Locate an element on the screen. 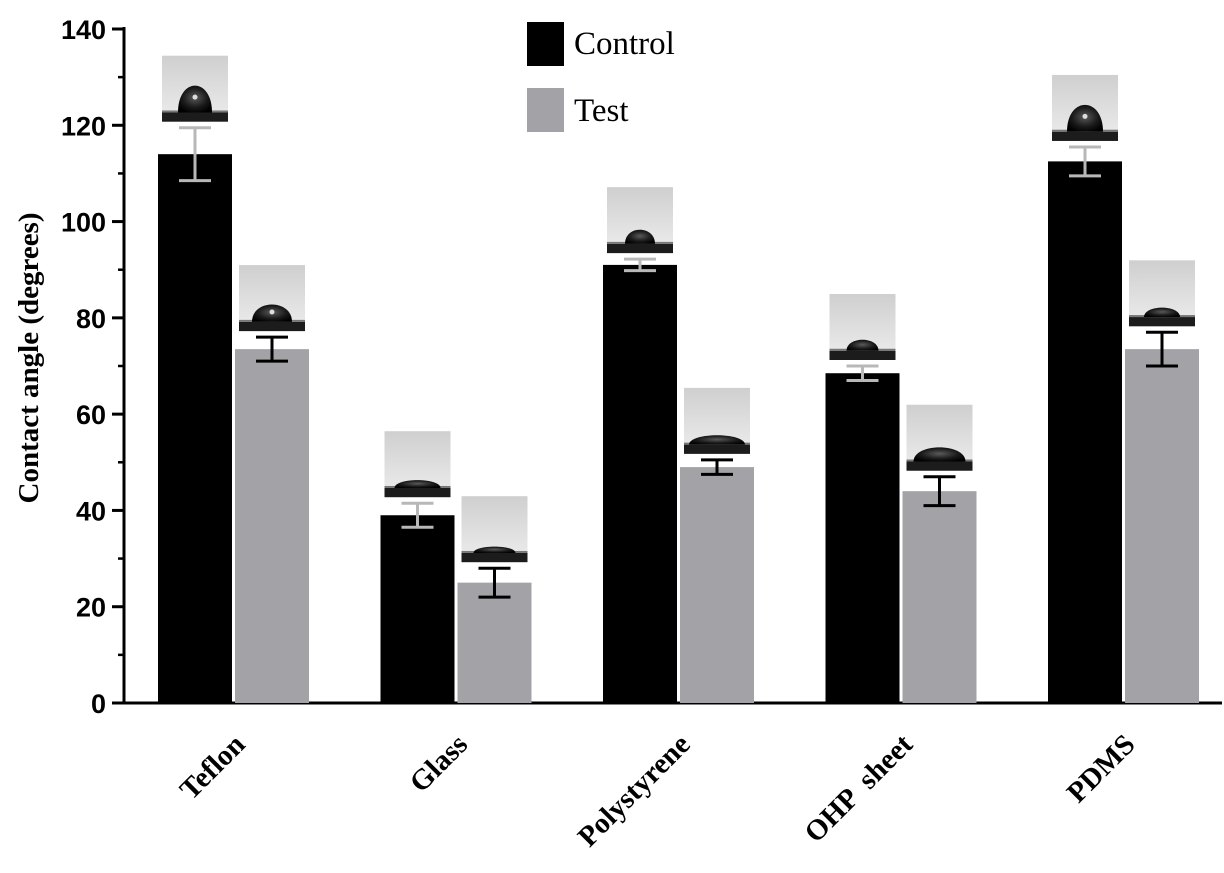  legend: Control Test is located at coordinates (601, 77).